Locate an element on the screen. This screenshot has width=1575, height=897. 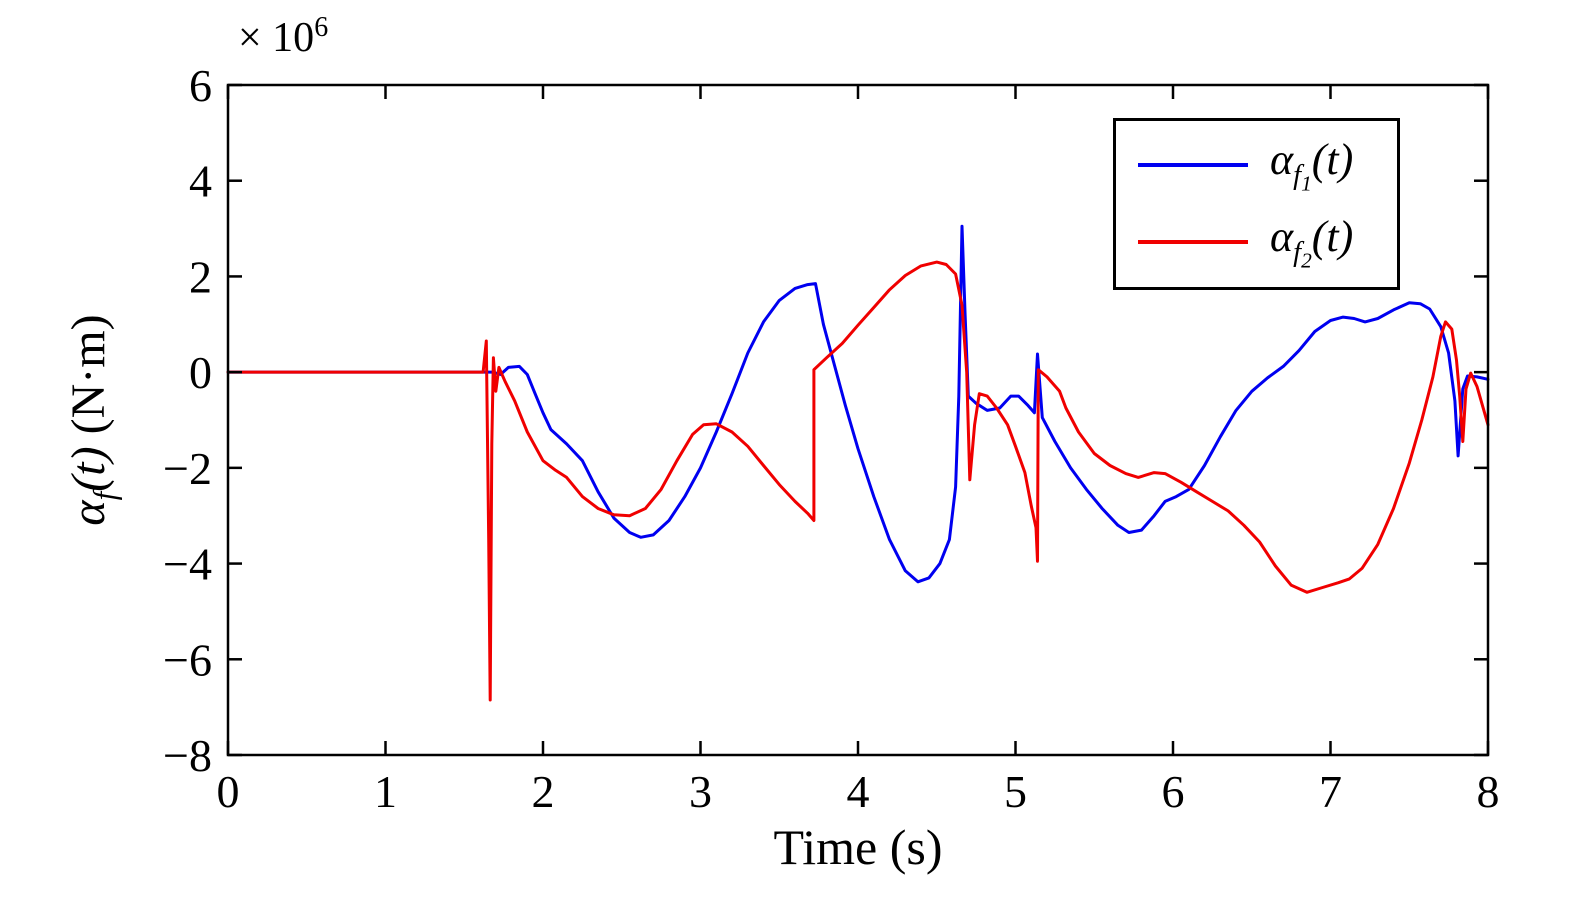
legend-af2-sub: f is located at coordinates (1297, 253).